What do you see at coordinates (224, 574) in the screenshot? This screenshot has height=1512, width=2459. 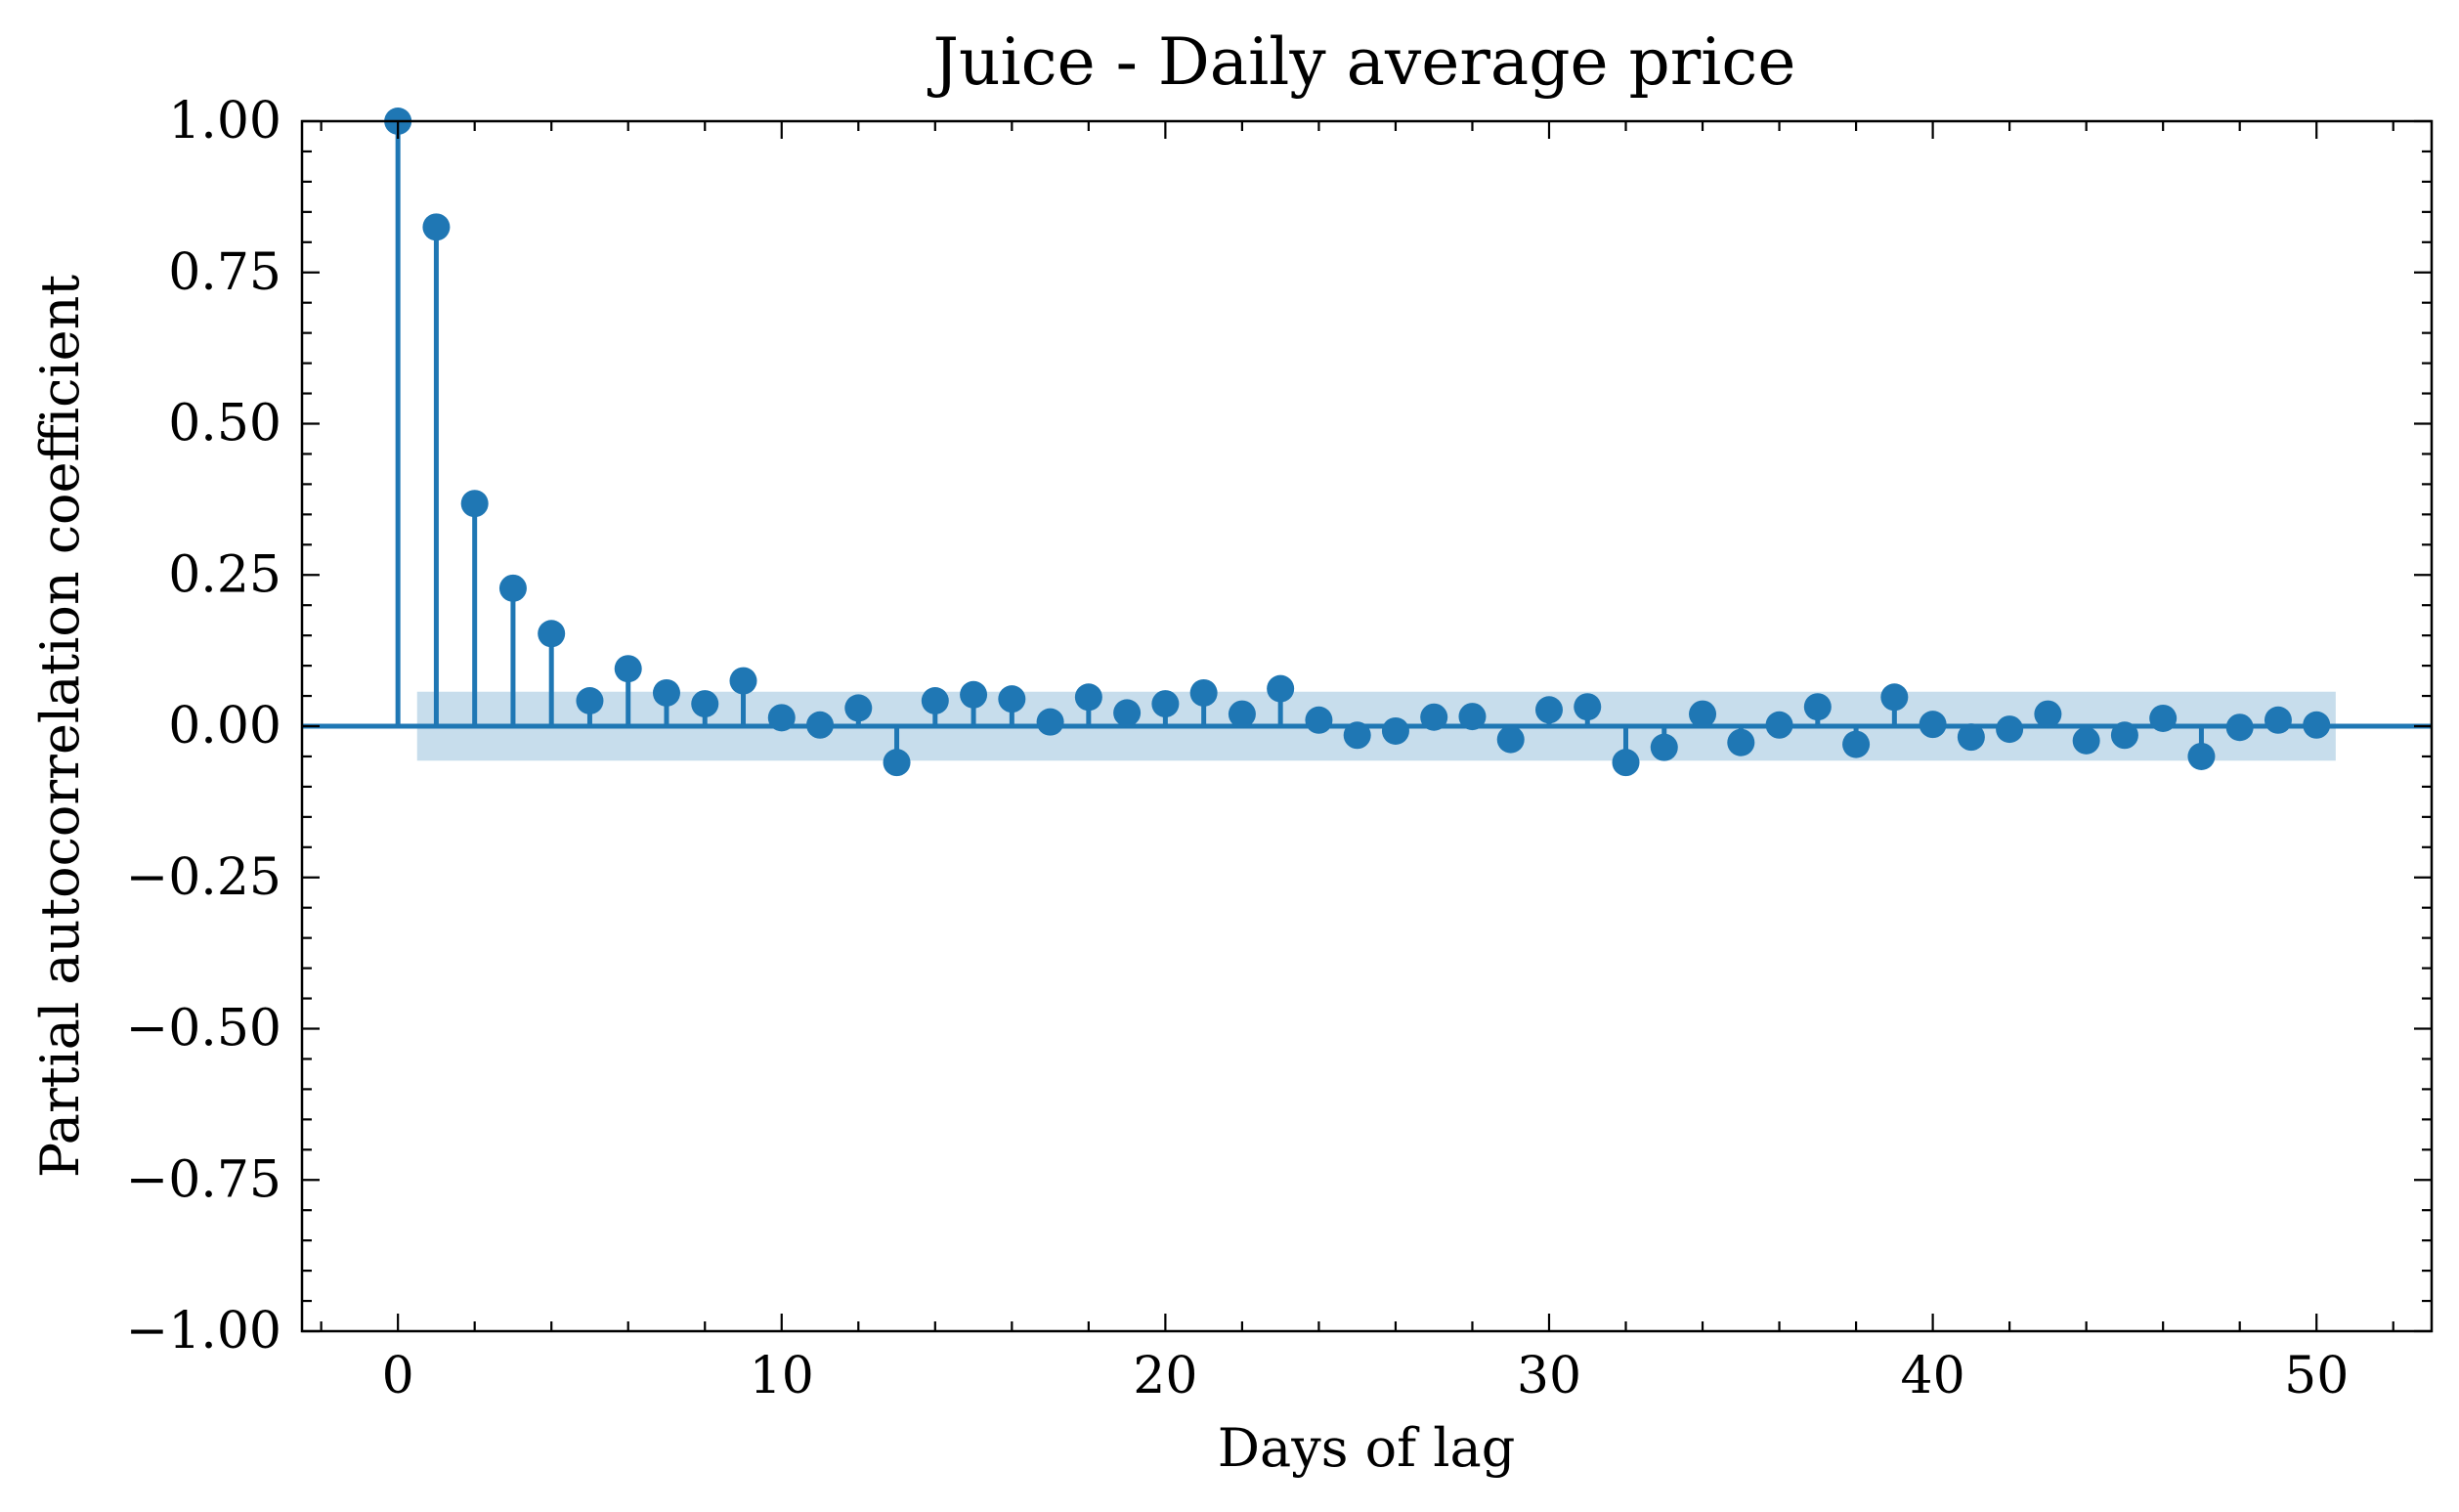 I see `y-tick-label: 0.25` at bounding box center [224, 574].